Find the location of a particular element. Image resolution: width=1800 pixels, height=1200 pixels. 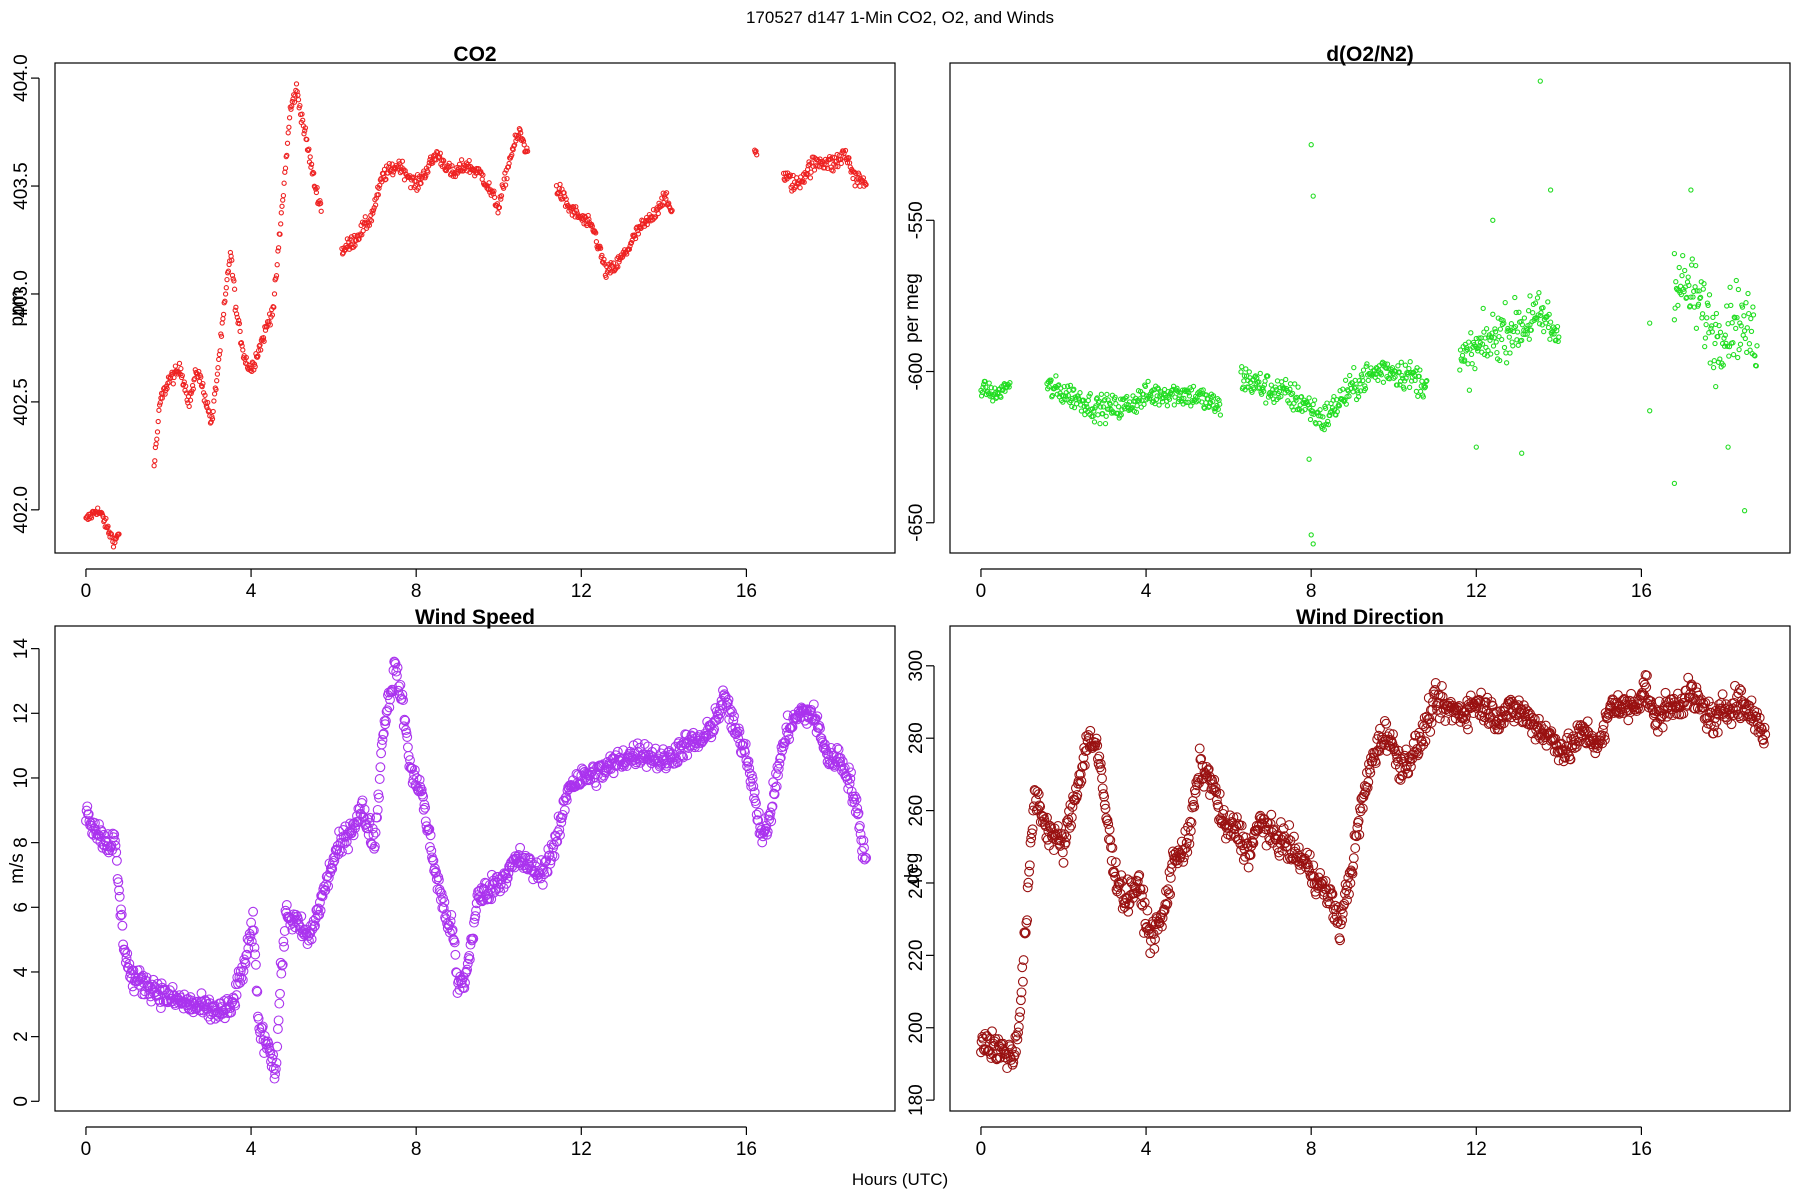

wind-speed-x-tick-label: 4 is located at coordinates (251, 1149).